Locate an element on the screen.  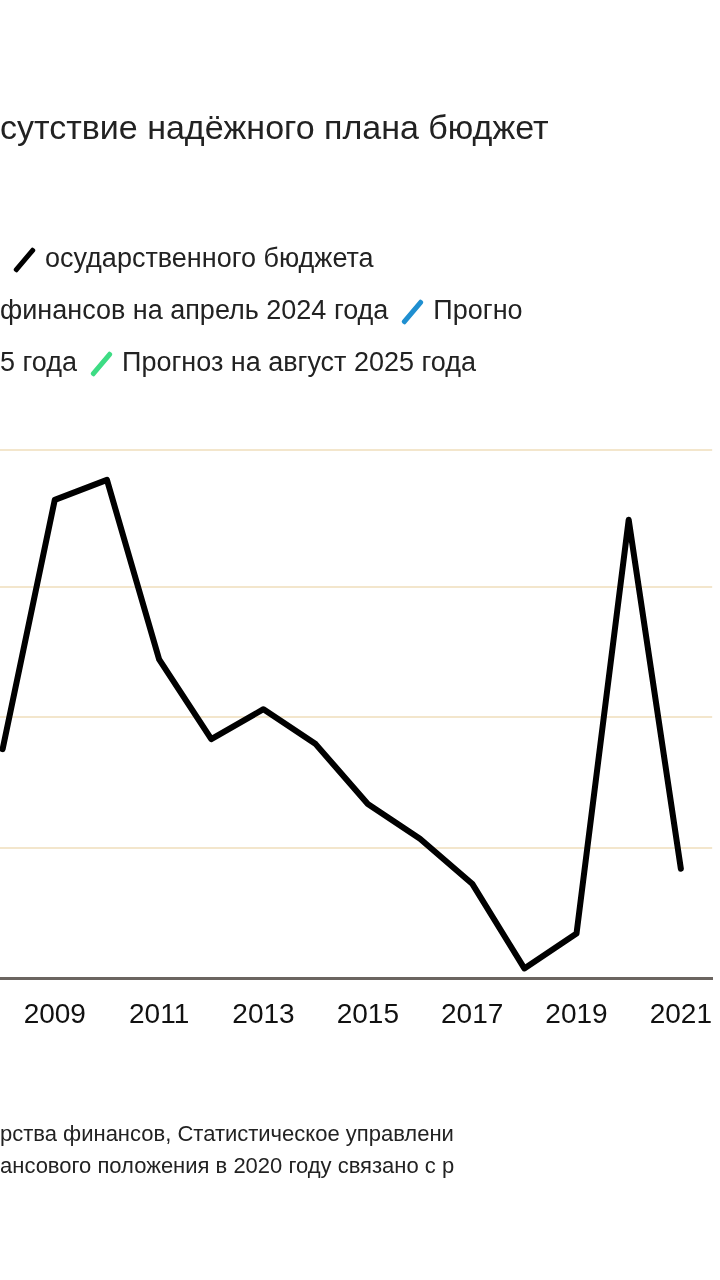
x-tick-label: 2013 is located at coordinates (263, 1013).